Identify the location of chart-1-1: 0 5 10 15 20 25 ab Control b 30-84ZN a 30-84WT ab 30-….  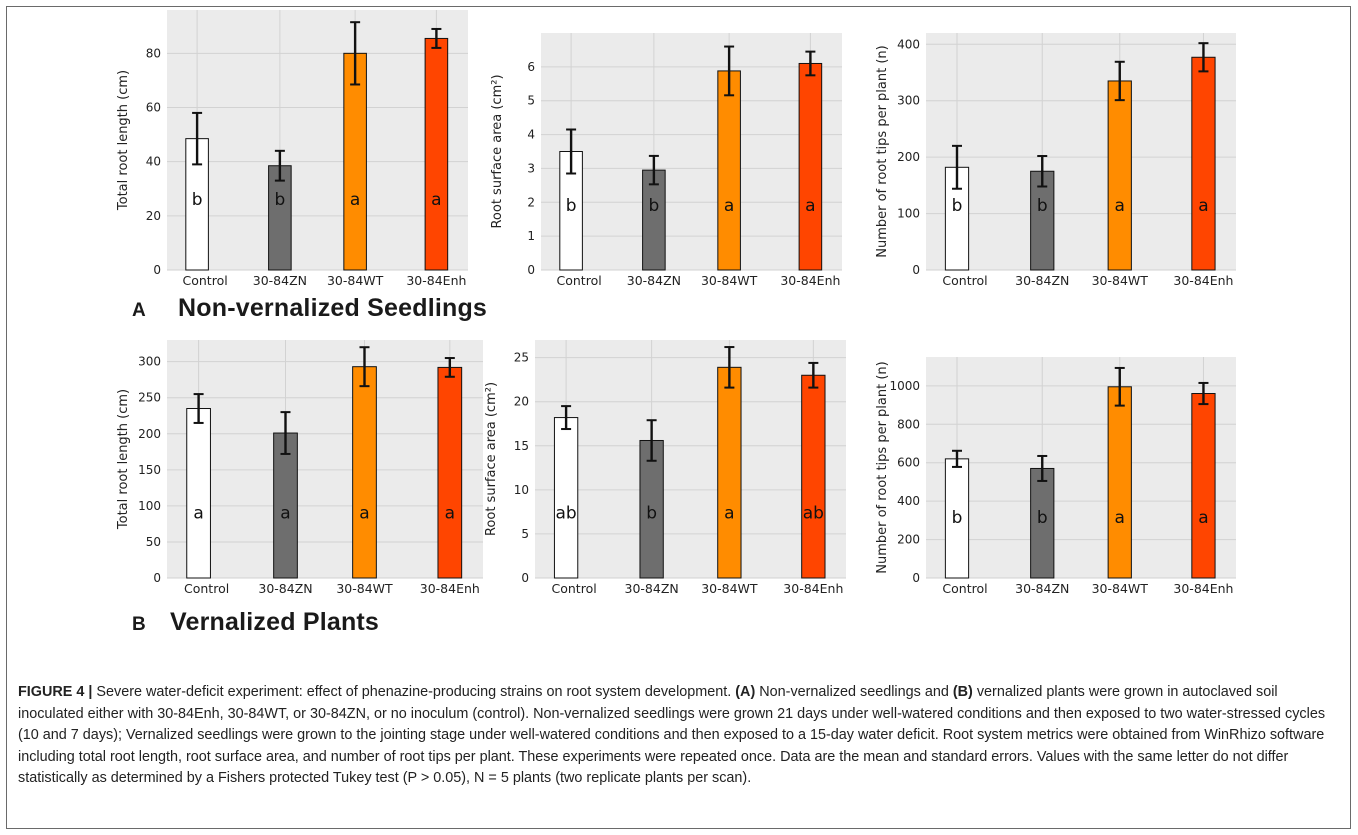
(665, 468).